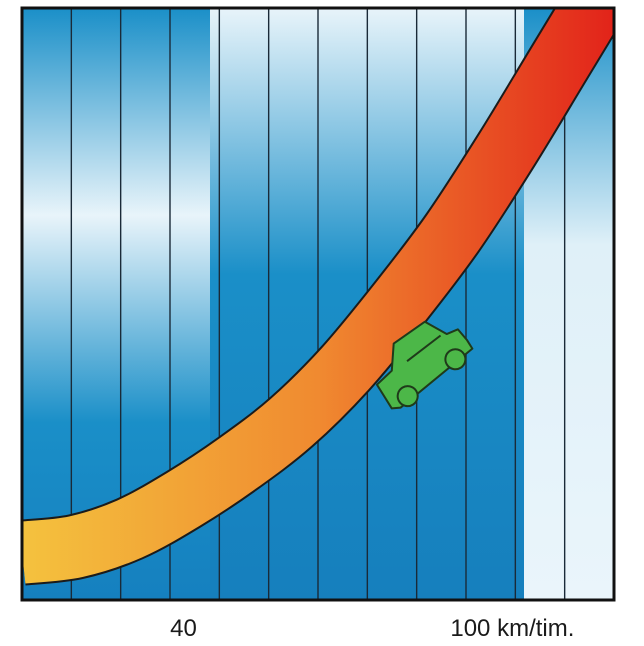  What do you see at coordinates (372, 628) in the screenshot?
I see `x-axis-tick-labels: 40 100 km/tim.` at bounding box center [372, 628].